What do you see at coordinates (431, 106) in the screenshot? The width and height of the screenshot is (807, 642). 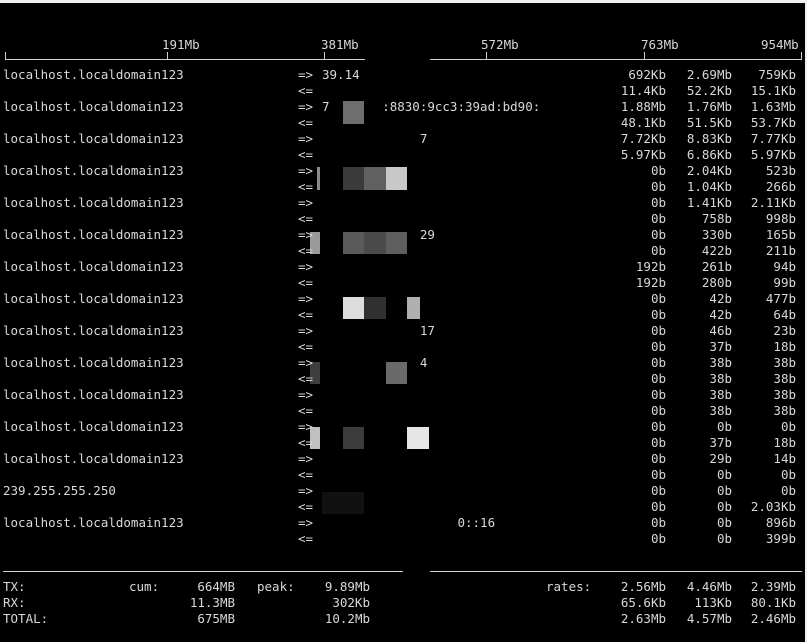 I see `remote-host: 7 :8830:9cc3:39ad:bd90:` at bounding box center [431, 106].